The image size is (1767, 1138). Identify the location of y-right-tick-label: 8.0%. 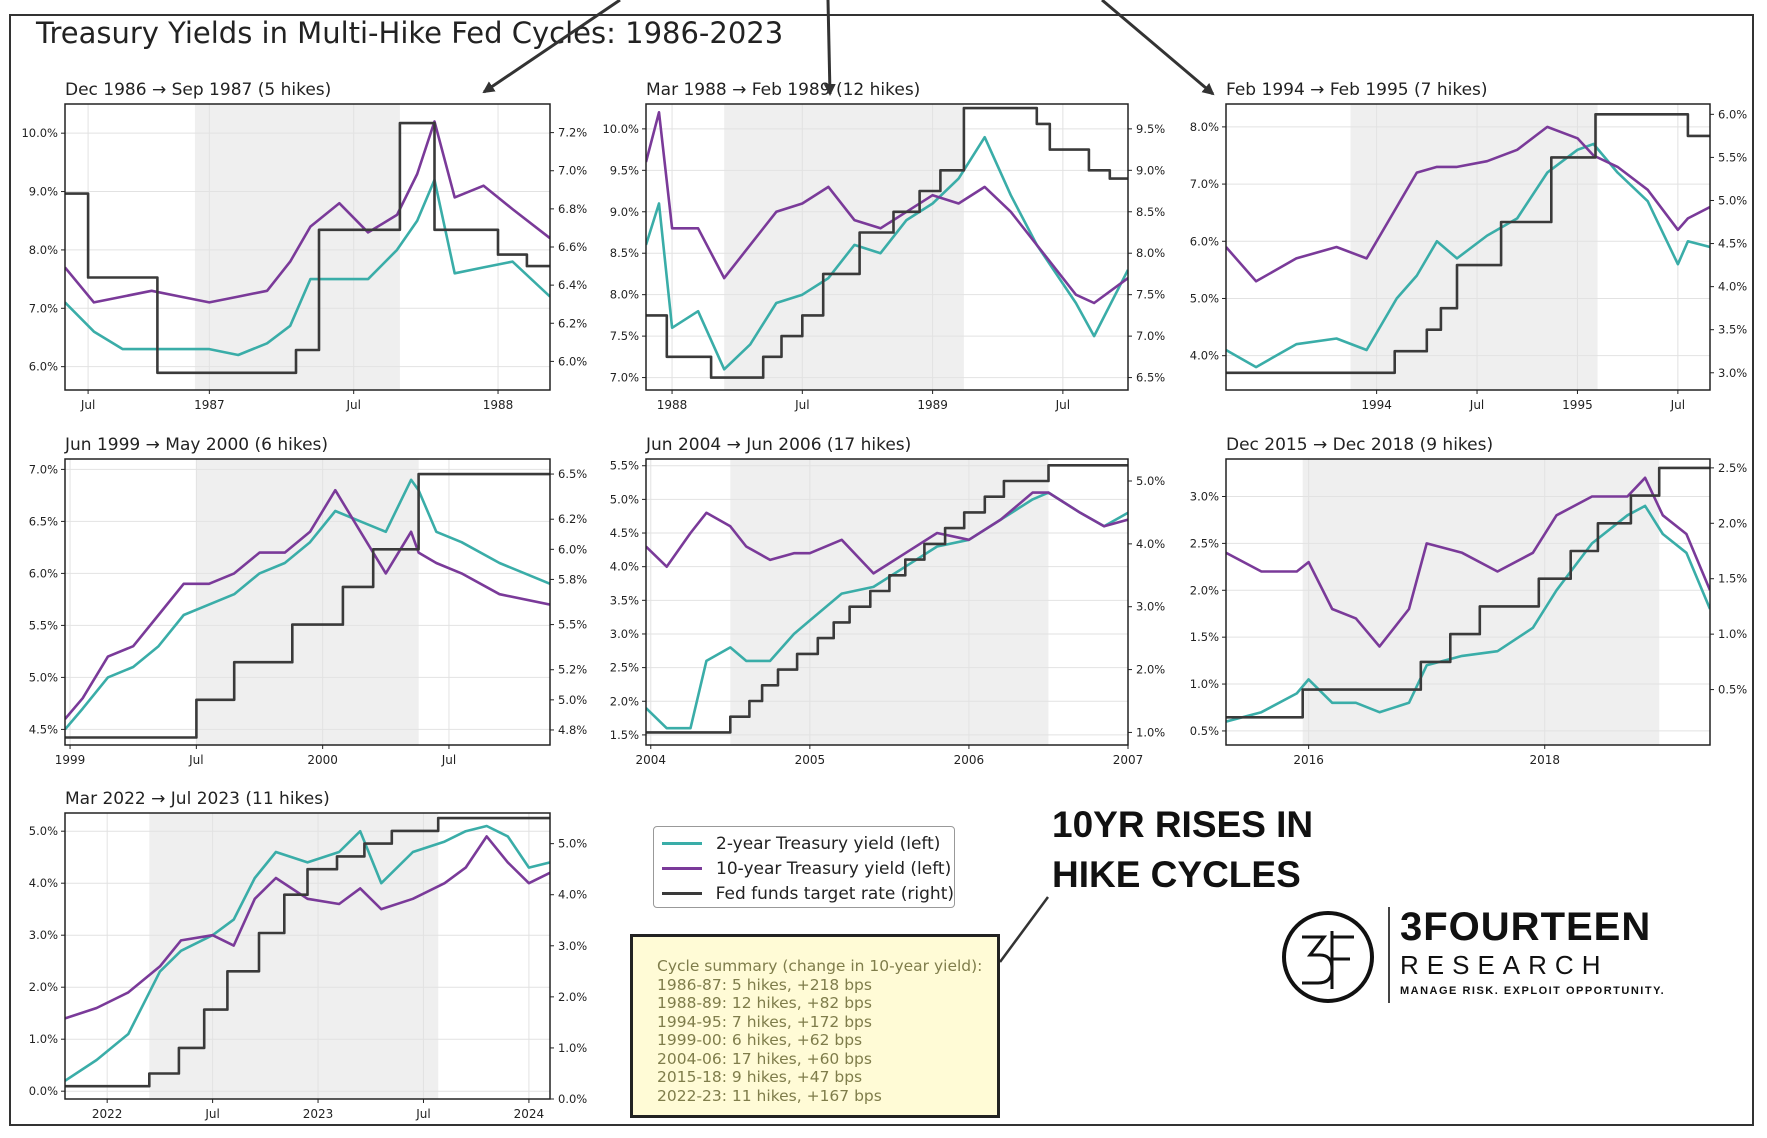
(1150, 253).